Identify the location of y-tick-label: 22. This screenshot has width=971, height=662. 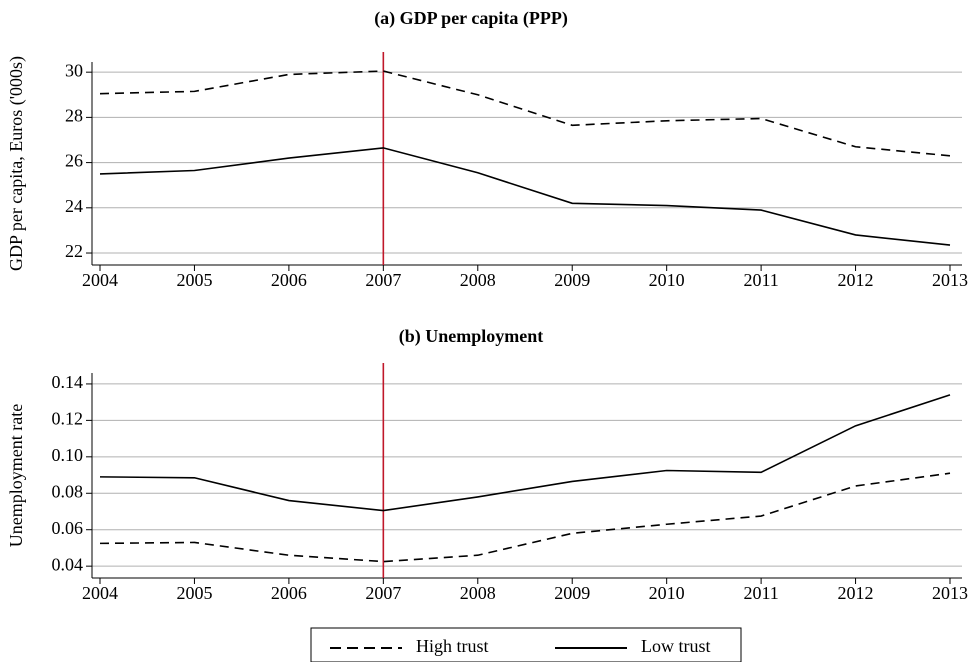
(74, 251).